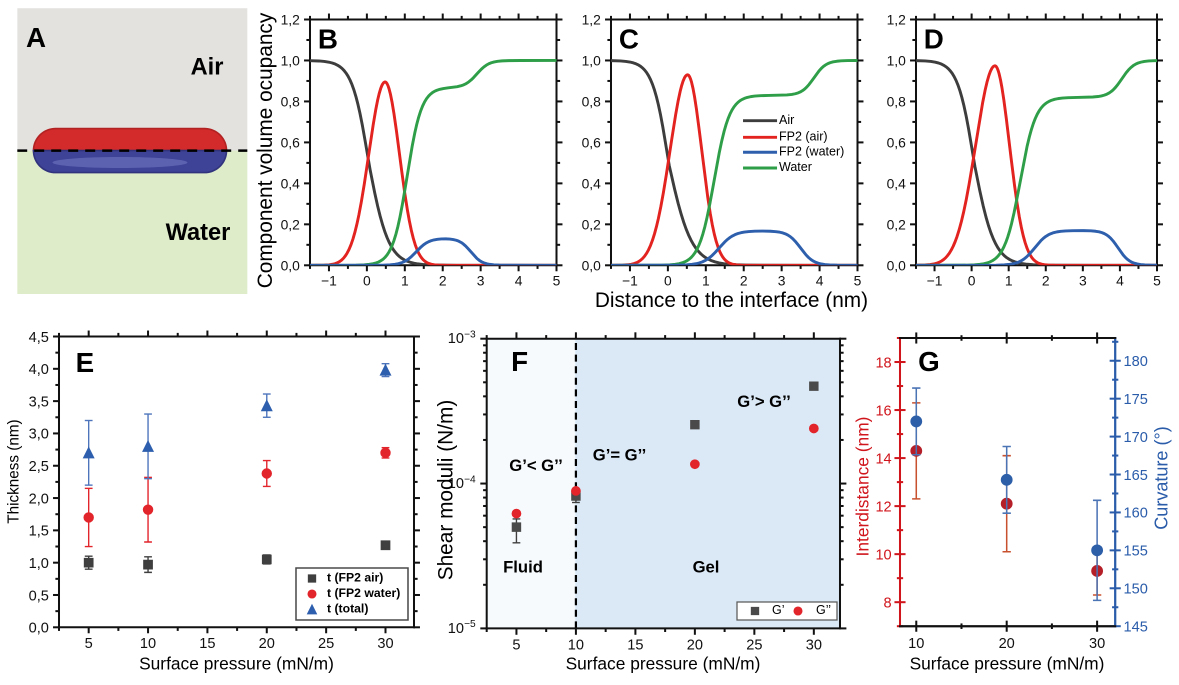 The height and width of the screenshot is (685, 1179). Describe the element at coordinates (629, 39) in the screenshot. I see `svg-text: C` at that location.